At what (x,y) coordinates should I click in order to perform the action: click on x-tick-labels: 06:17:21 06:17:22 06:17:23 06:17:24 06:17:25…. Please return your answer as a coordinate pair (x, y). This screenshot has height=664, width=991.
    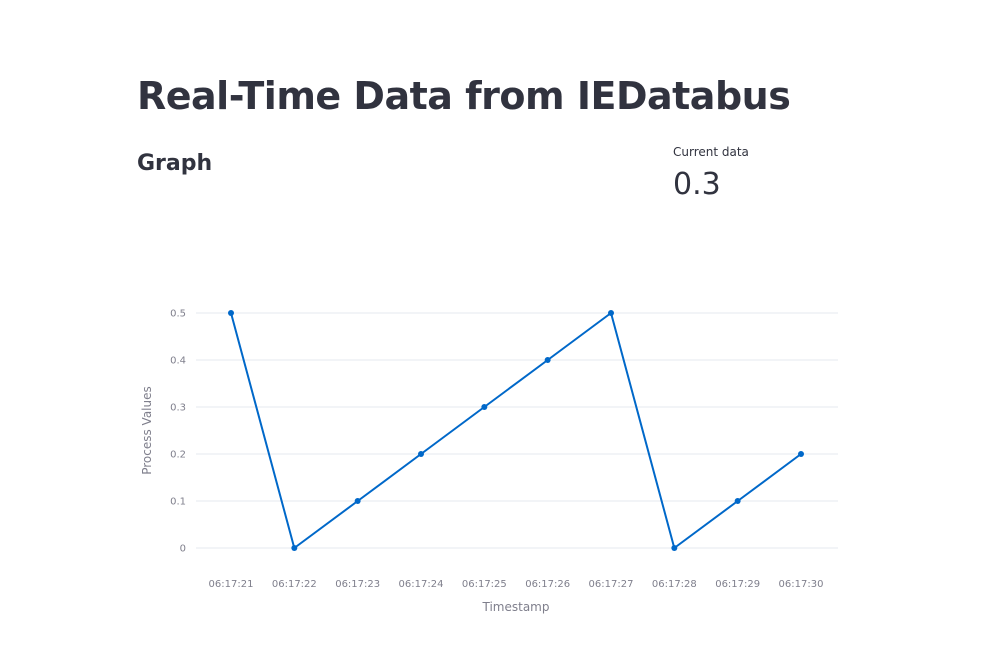
    Looking at the image, I should click on (516, 584).